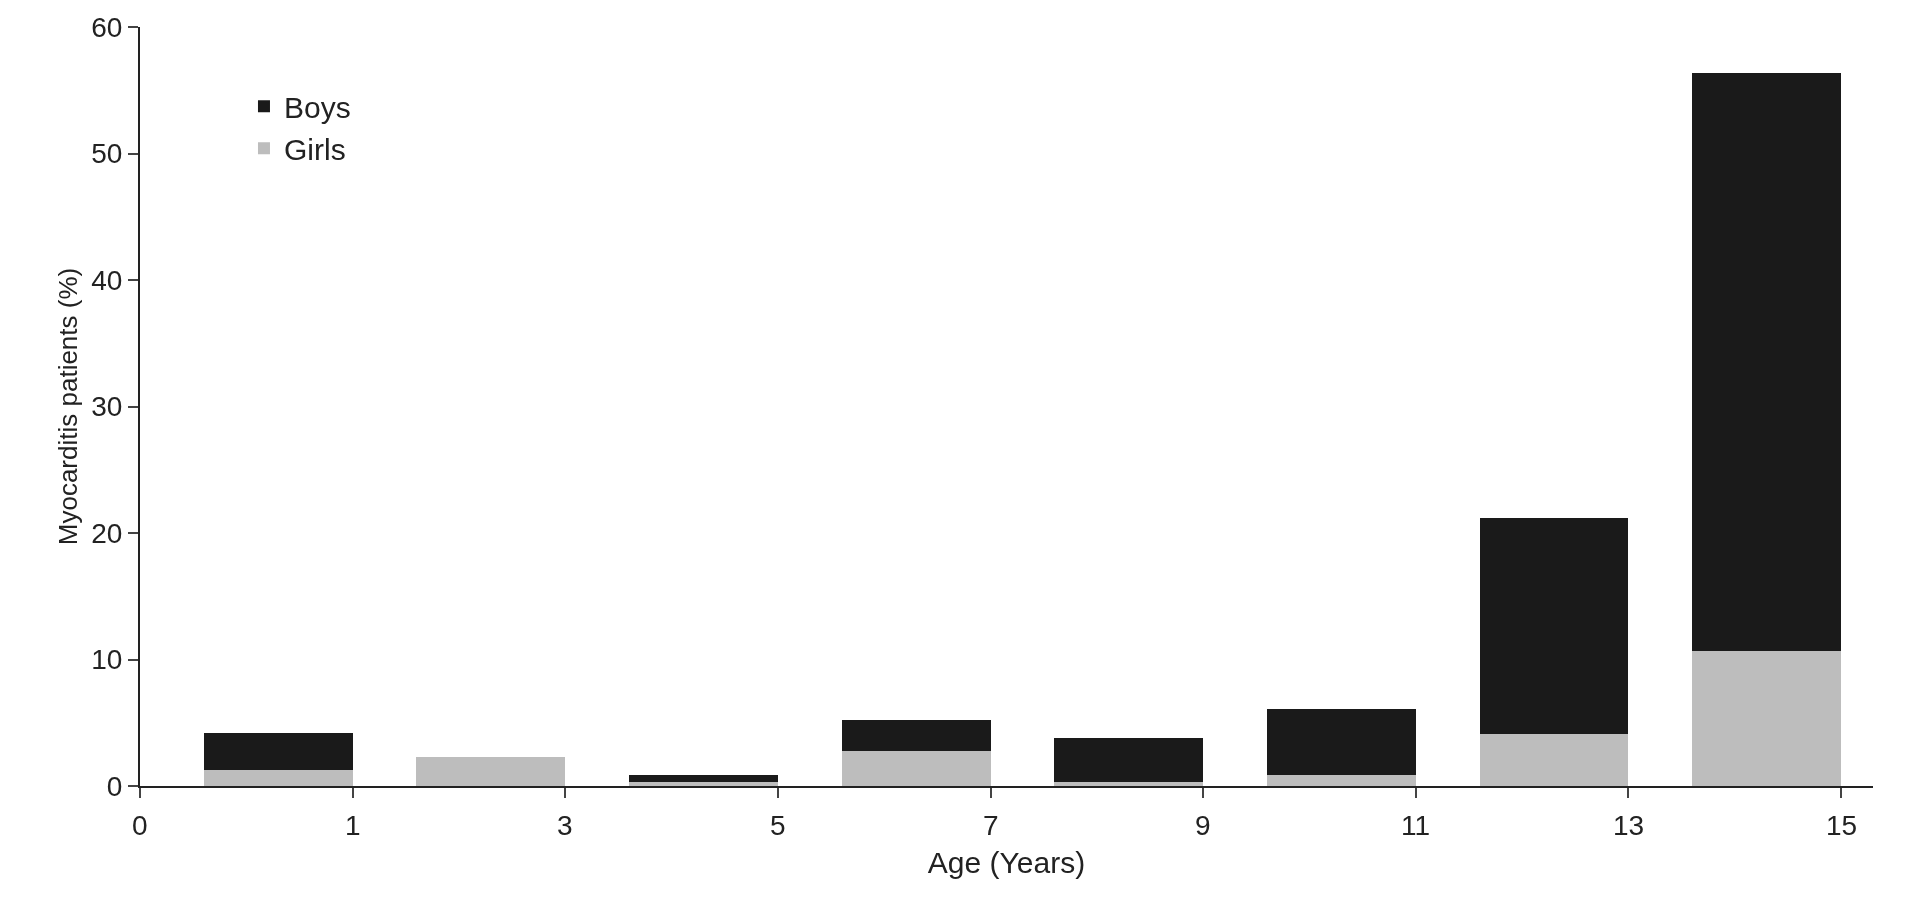 This screenshot has width=1913, height=916. I want to click on y-axis-title: Myocarditis patients (%), so click(68, 406).